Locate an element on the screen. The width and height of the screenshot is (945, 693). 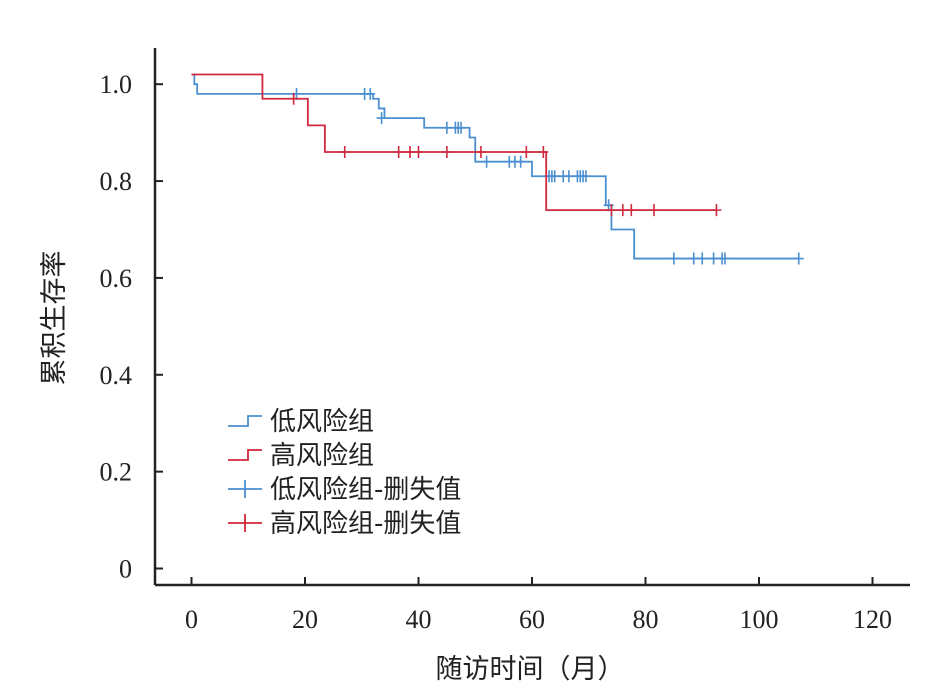
legend-label: 低风险组 is located at coordinates (322, 422).